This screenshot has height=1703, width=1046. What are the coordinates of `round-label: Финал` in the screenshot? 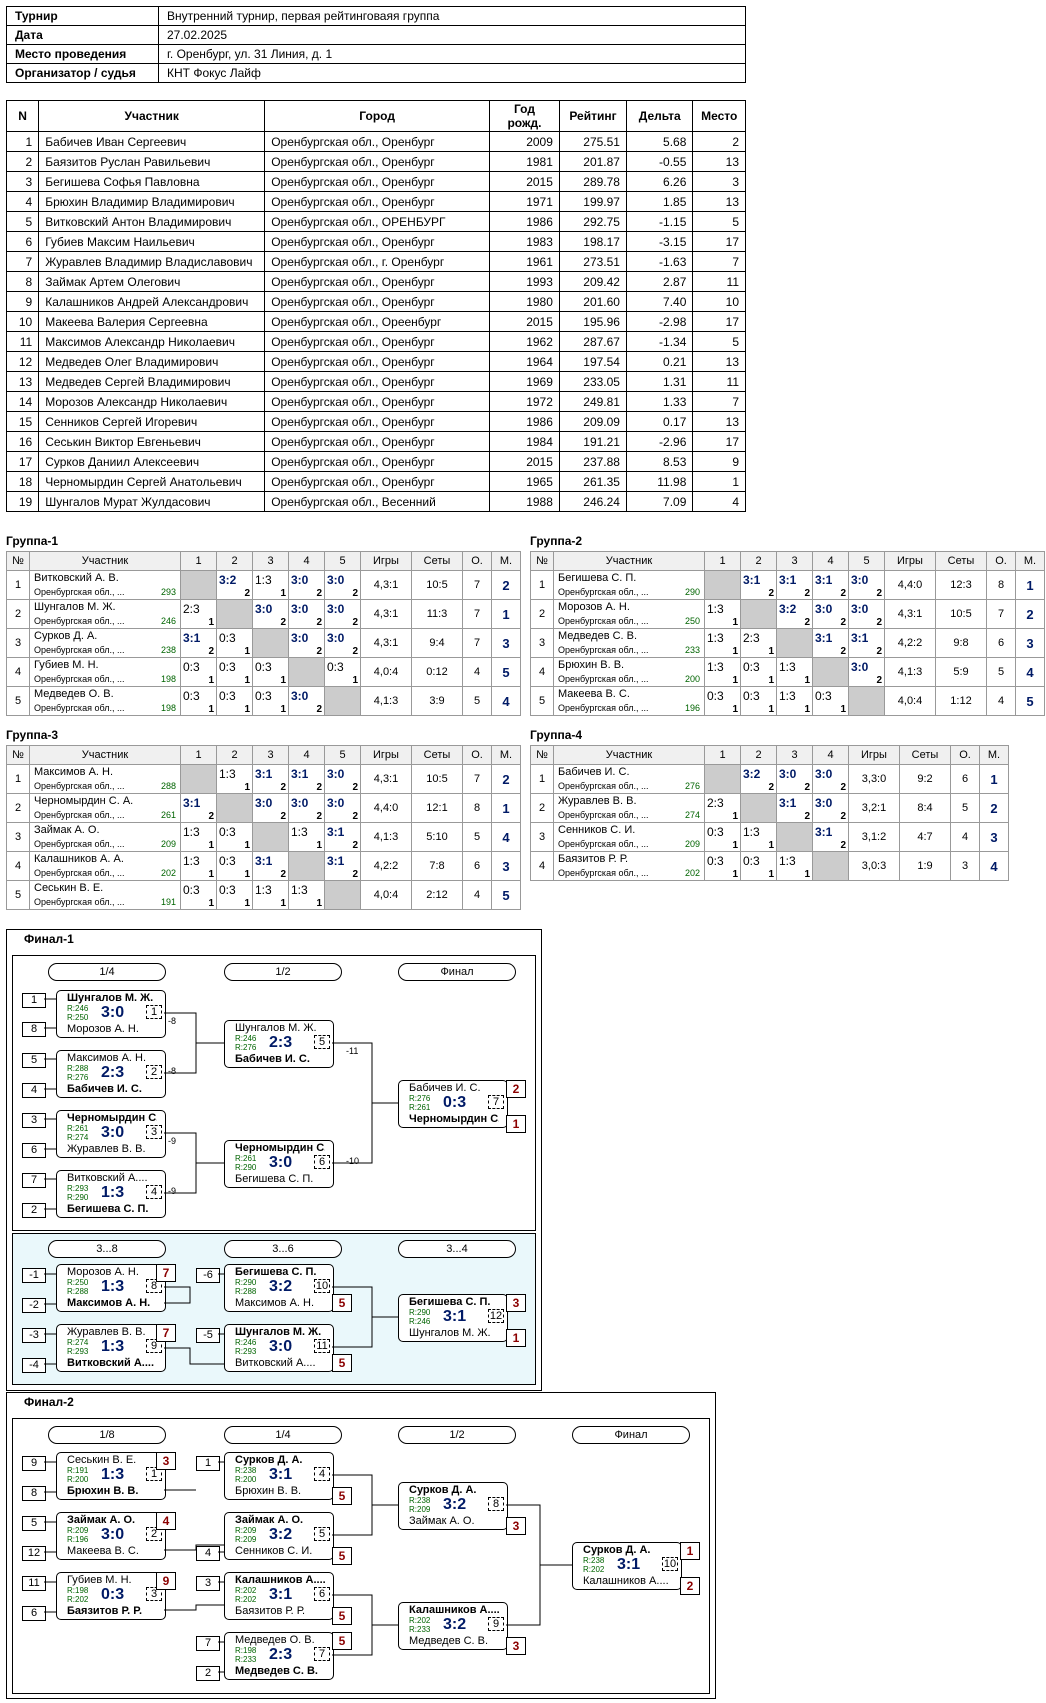 It's located at (457, 972).